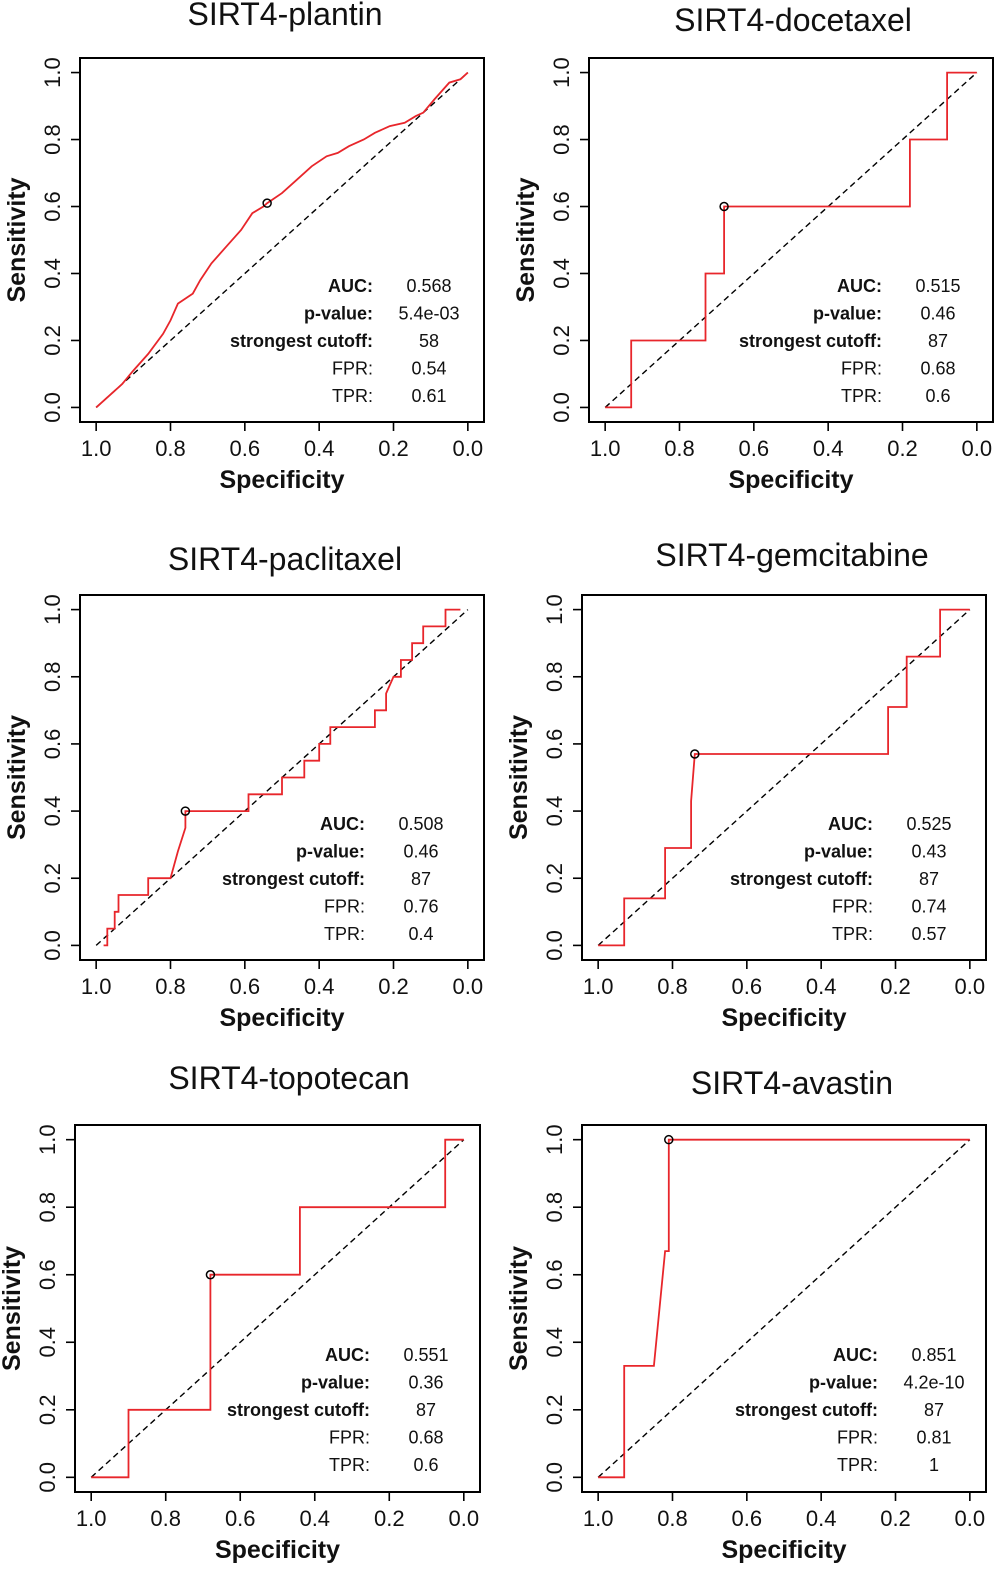 The image size is (1000, 1574). What do you see at coordinates (554, 945) in the screenshot?
I see `chart4-y-tick-label: 0.0` at bounding box center [554, 945].